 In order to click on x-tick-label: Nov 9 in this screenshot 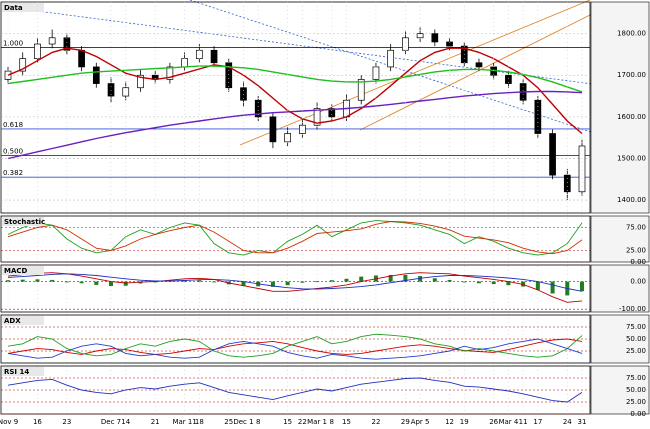, I will do `click(9, 422)`.